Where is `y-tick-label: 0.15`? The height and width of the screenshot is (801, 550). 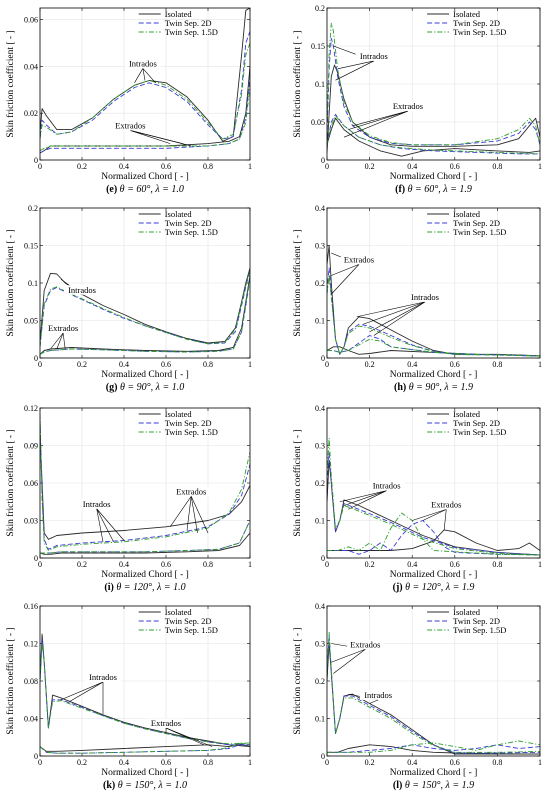
y-tick-label: 0.15 is located at coordinates (31, 245).